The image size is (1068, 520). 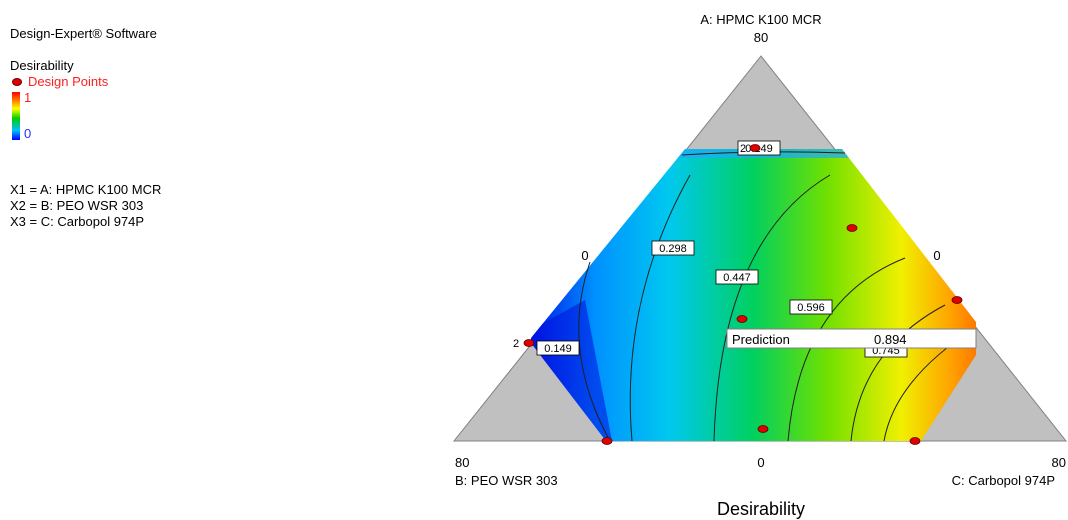 What do you see at coordinates (1059, 462) in the screenshot?
I see `vertex-c-value: 80` at bounding box center [1059, 462].